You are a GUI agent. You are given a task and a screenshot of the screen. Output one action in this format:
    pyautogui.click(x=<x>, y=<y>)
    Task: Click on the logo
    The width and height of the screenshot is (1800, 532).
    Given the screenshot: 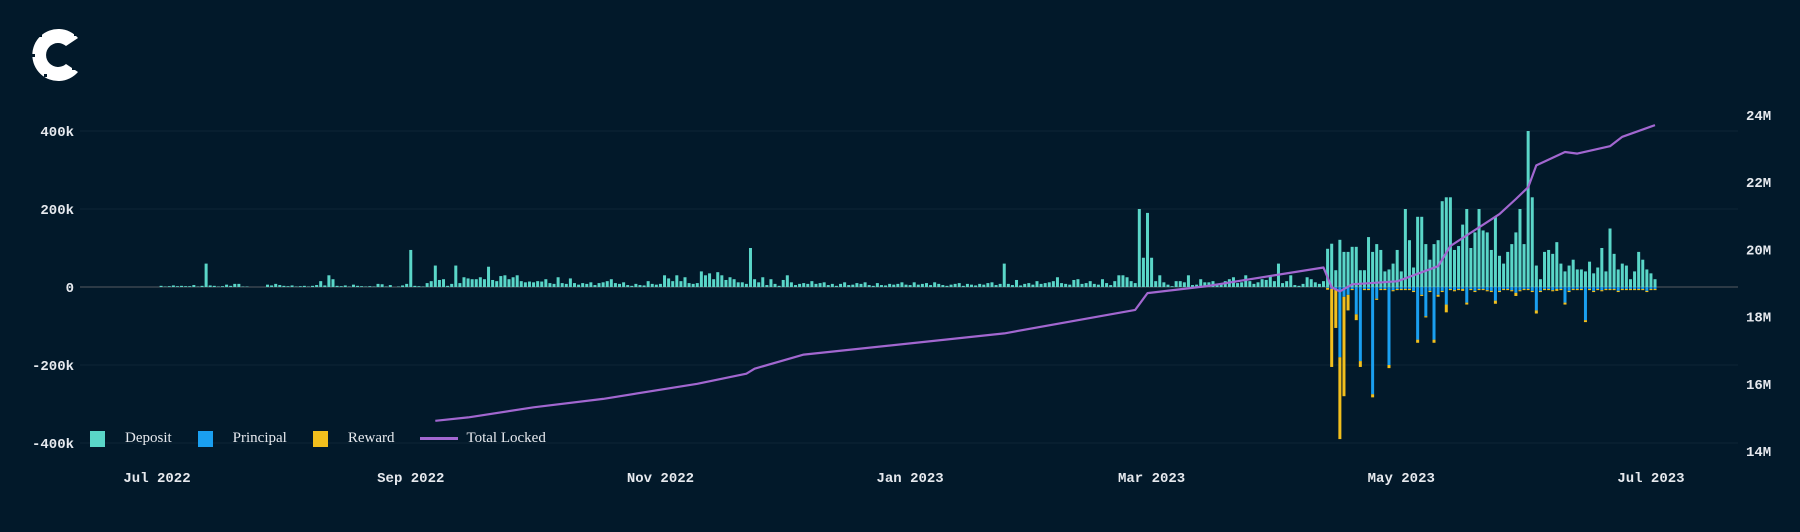 What is the action you would take?
    pyautogui.click(x=55, y=55)
    